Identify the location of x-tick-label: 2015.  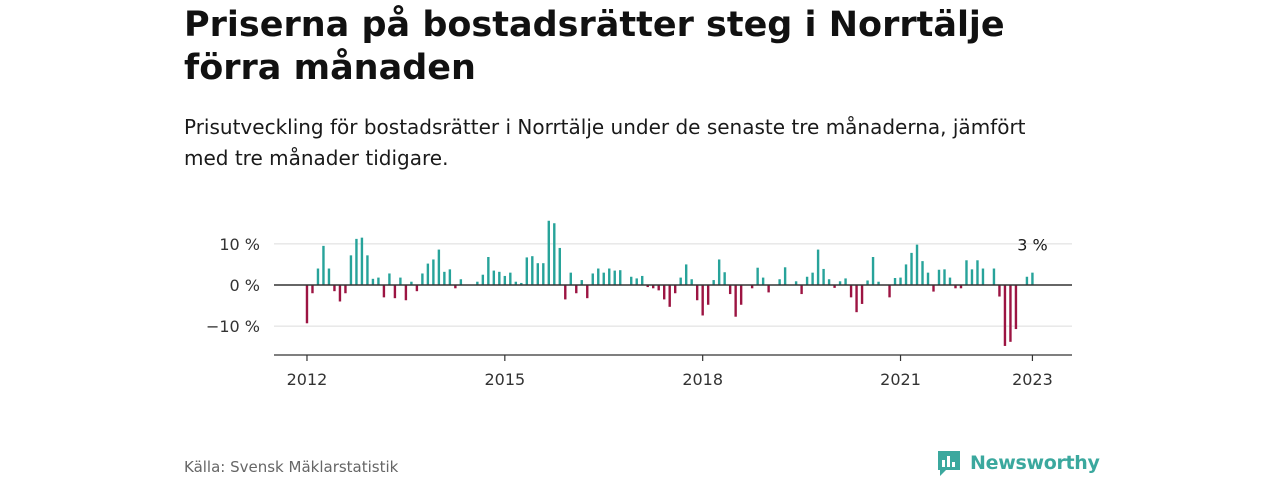
(504, 379).